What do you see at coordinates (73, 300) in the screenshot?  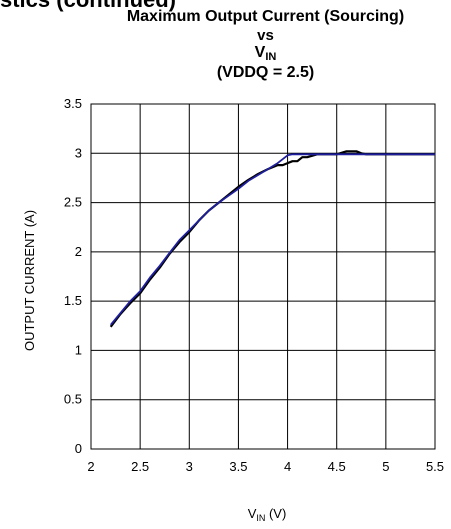 I see `y-tick-label: 1.5` at bounding box center [73, 300].